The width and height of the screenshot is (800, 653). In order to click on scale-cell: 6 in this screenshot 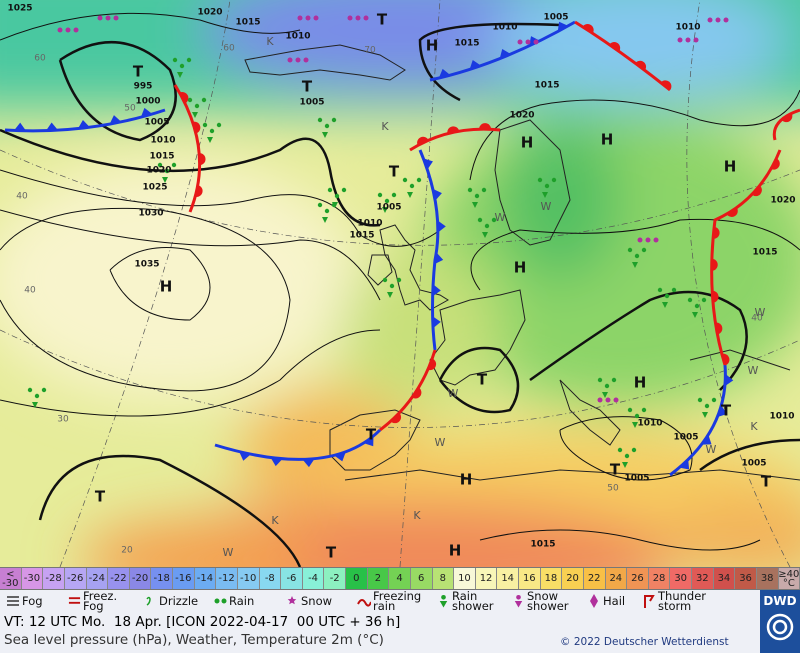, I will do `click(421, 578)`.